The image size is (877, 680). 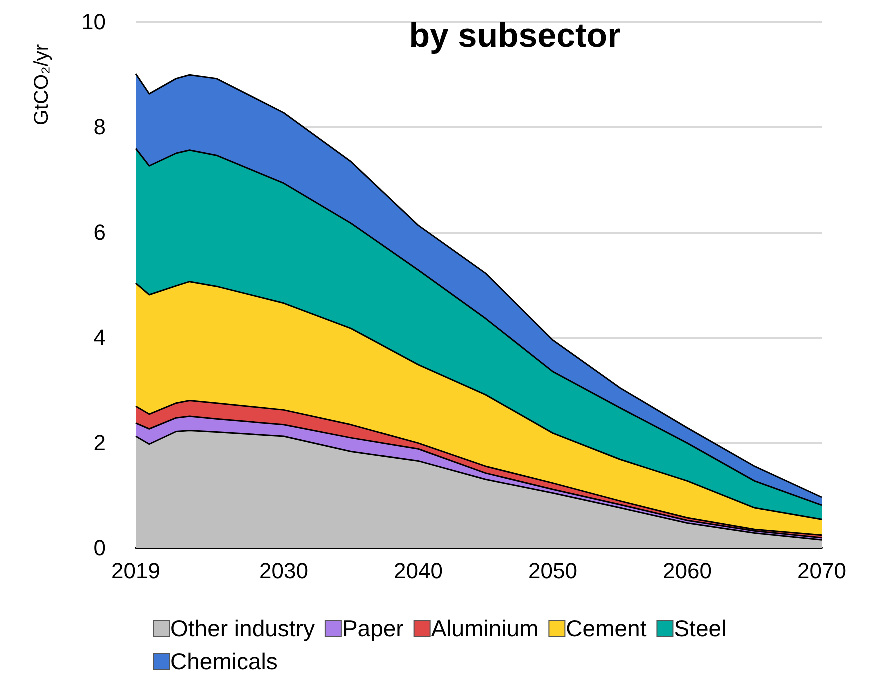 What do you see at coordinates (224, 661) in the screenshot?
I see `legend-label: Chemicals` at bounding box center [224, 661].